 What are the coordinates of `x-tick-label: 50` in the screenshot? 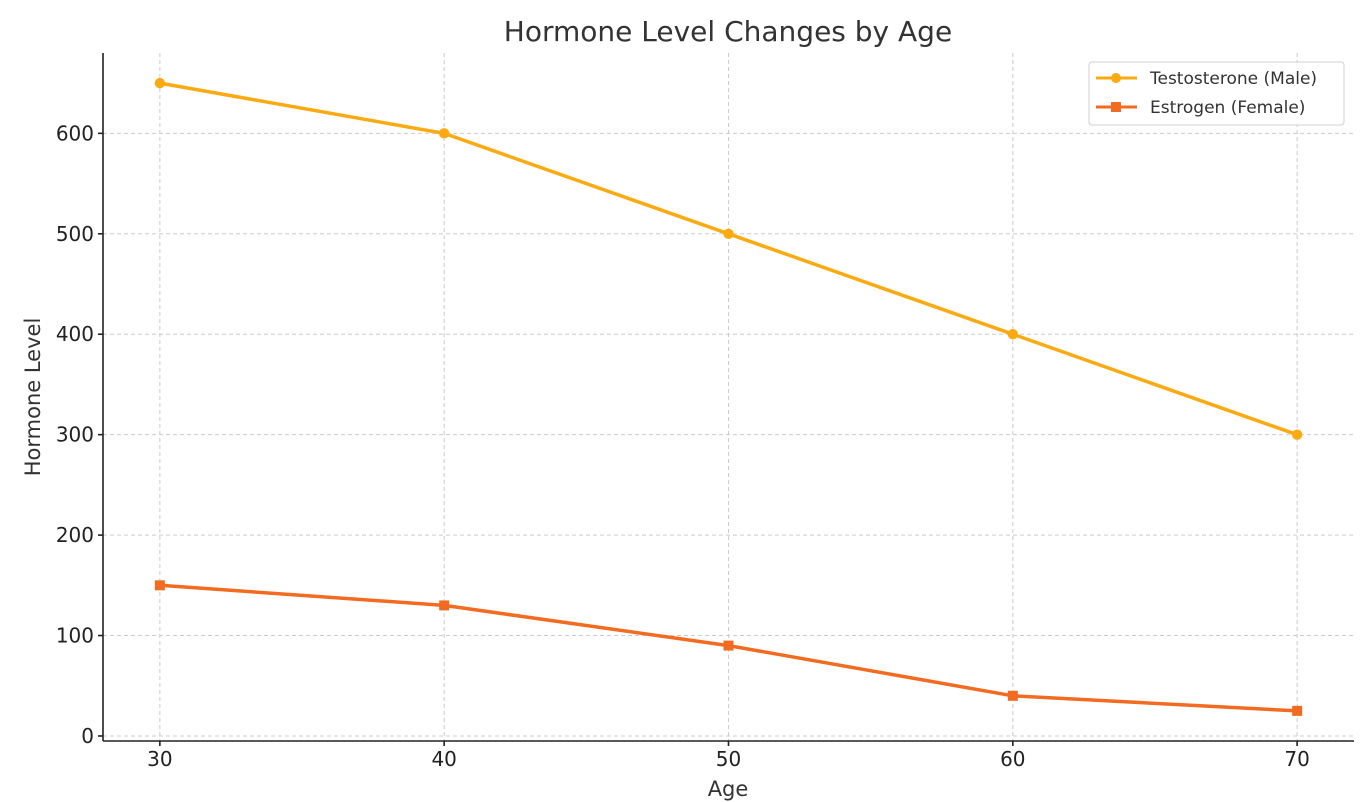 It's located at (728, 759).